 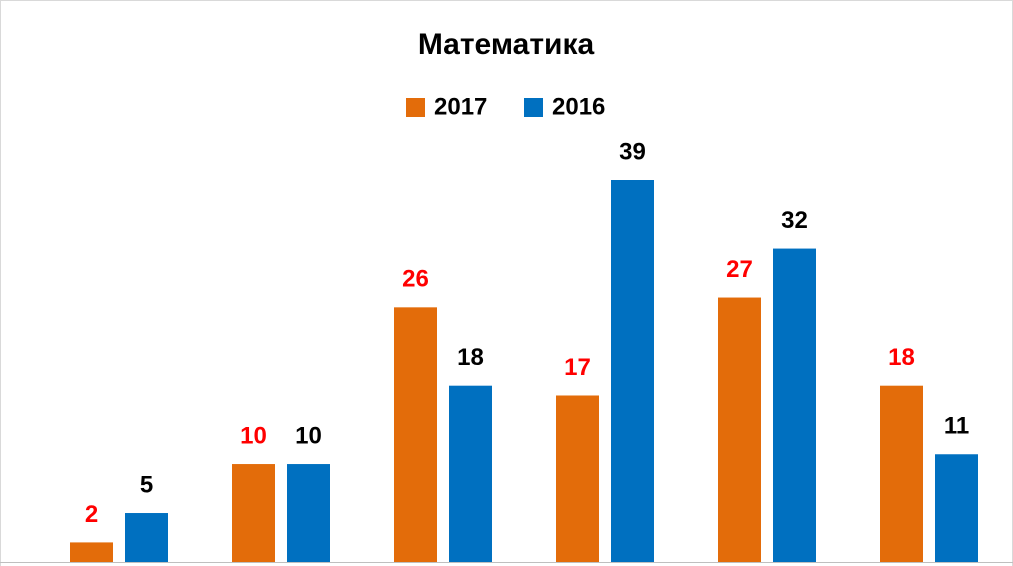 I want to click on value-label: 27, so click(x=739, y=269).